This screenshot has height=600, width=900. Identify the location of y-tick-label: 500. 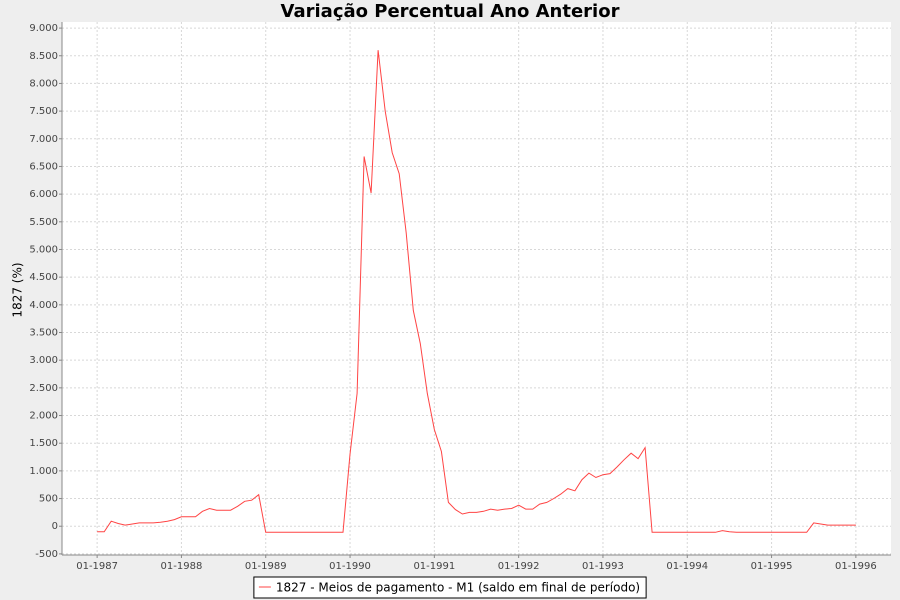
(48, 499).